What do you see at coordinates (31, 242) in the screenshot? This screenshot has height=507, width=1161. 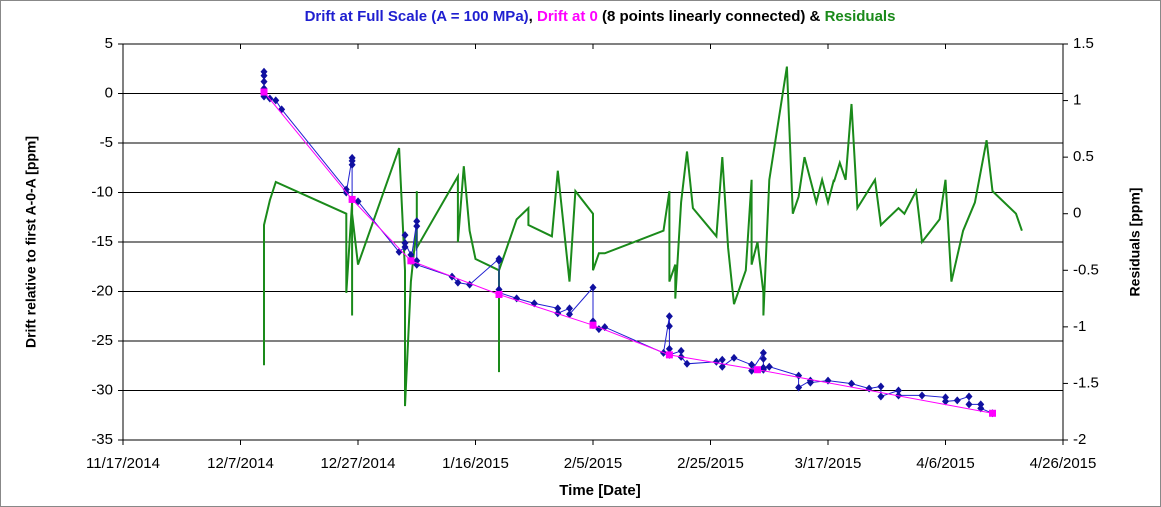 I see `y-axis-title: Drift relative to first A-0-A [ppm]` at bounding box center [31, 242].